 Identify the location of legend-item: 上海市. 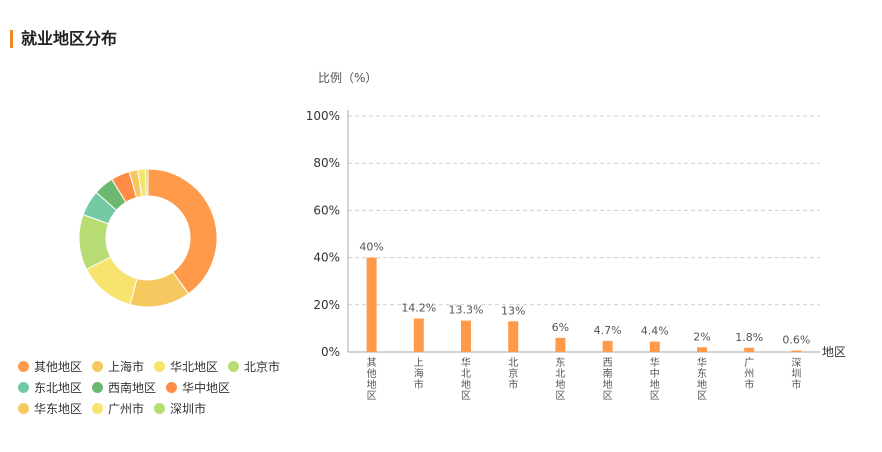
(118, 366).